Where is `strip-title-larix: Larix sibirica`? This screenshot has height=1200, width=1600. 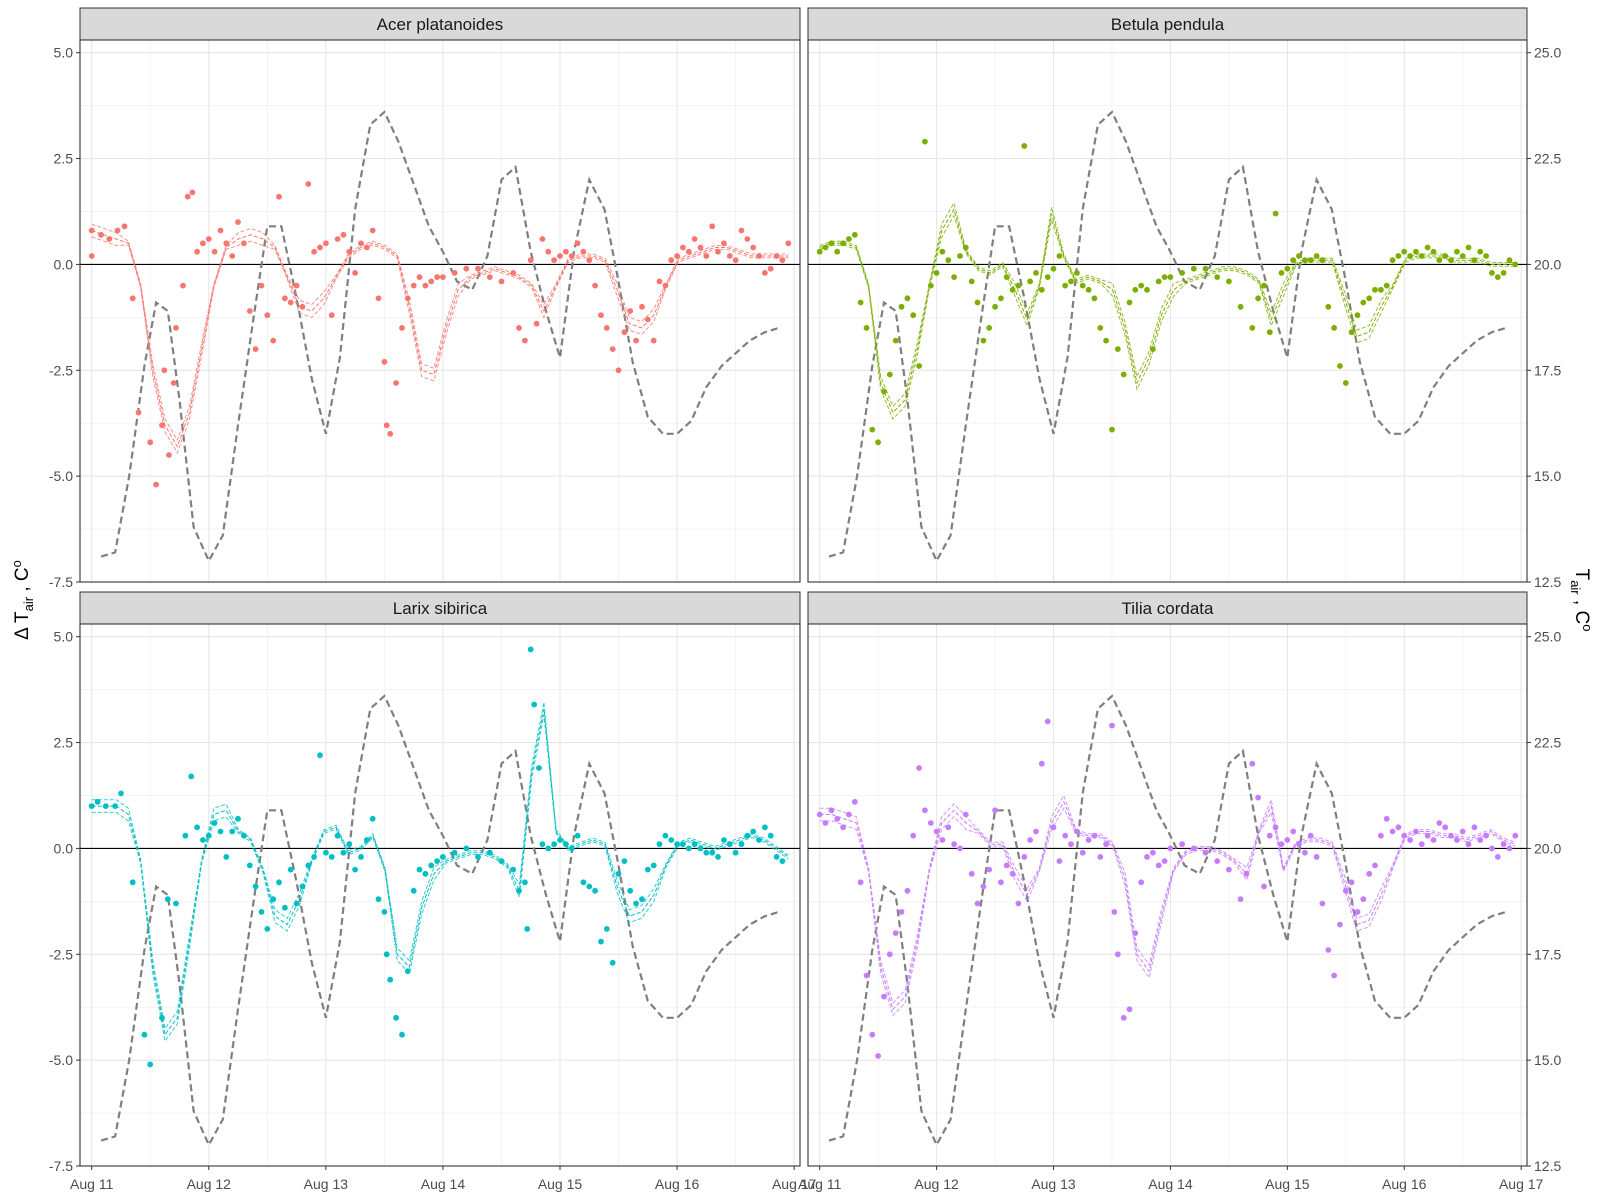
strip-title-larix: Larix sibirica is located at coordinates (440, 608).